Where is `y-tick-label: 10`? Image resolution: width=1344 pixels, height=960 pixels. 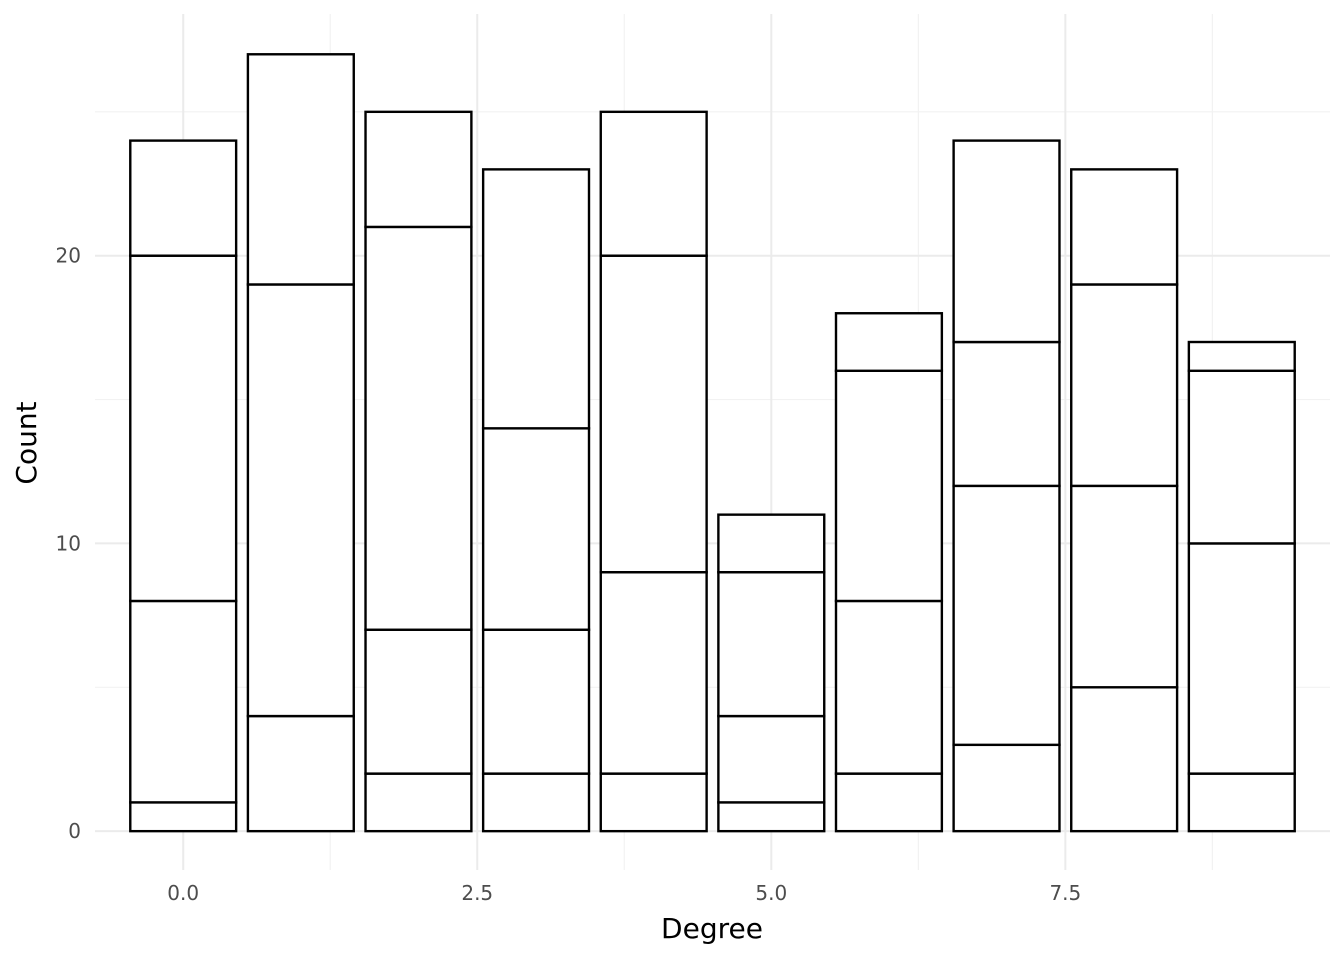
y-tick-label: 10 is located at coordinates (68, 543).